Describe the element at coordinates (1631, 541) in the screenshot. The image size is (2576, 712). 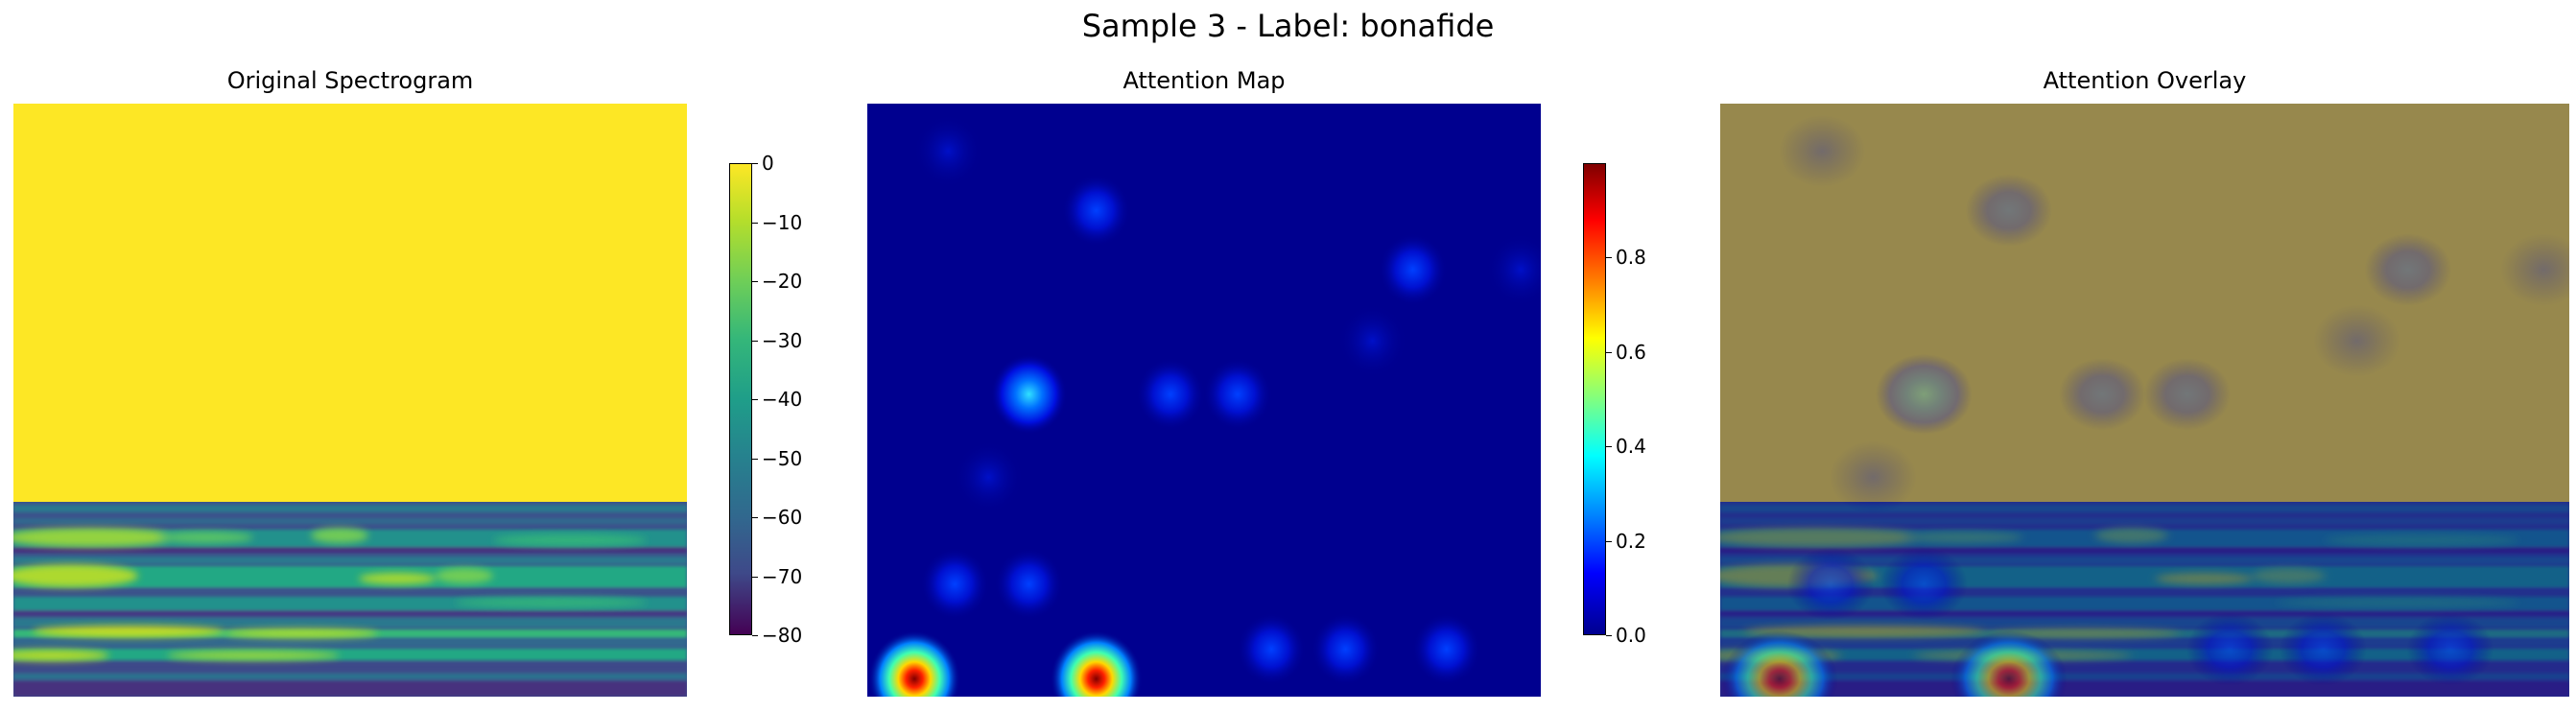
I see `colorbar-tick-label: 0.2` at that location.